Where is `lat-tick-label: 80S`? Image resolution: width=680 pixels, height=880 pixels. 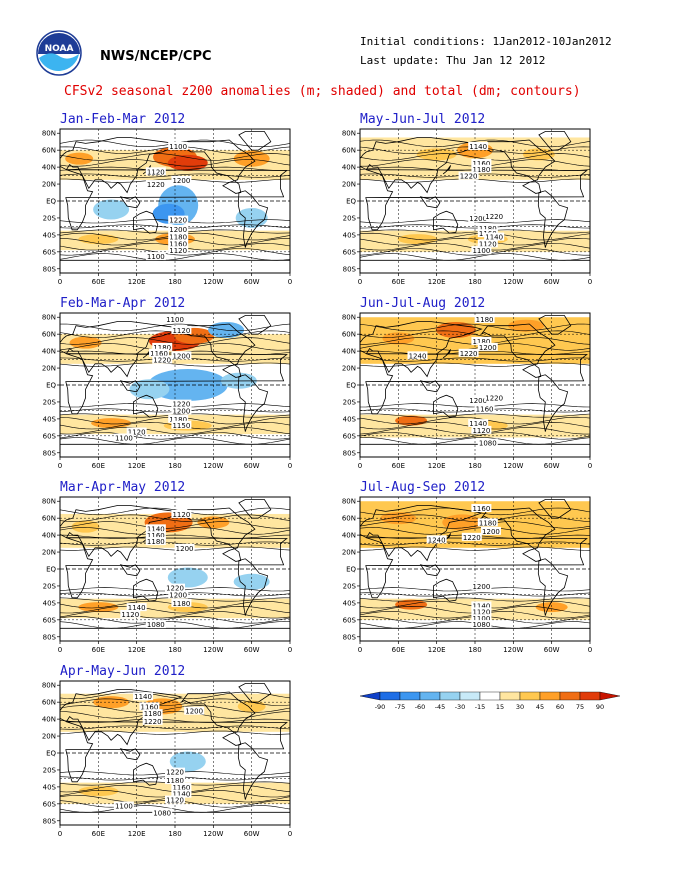
lat-tick-label: 80S is located at coordinates (350, 269).